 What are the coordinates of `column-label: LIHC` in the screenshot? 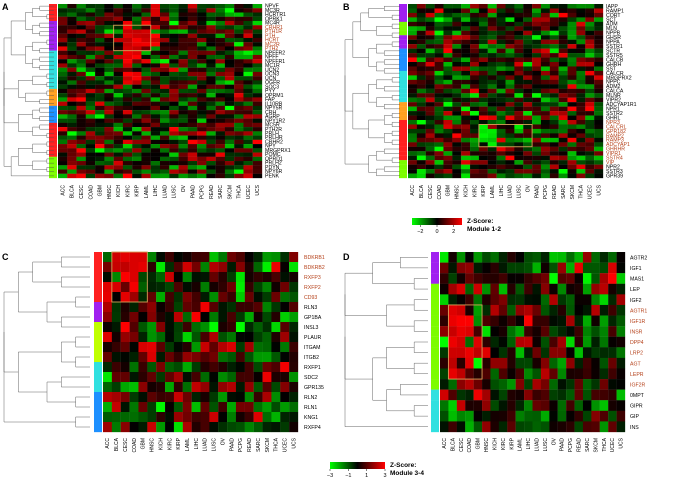 It's located at (197, 444).